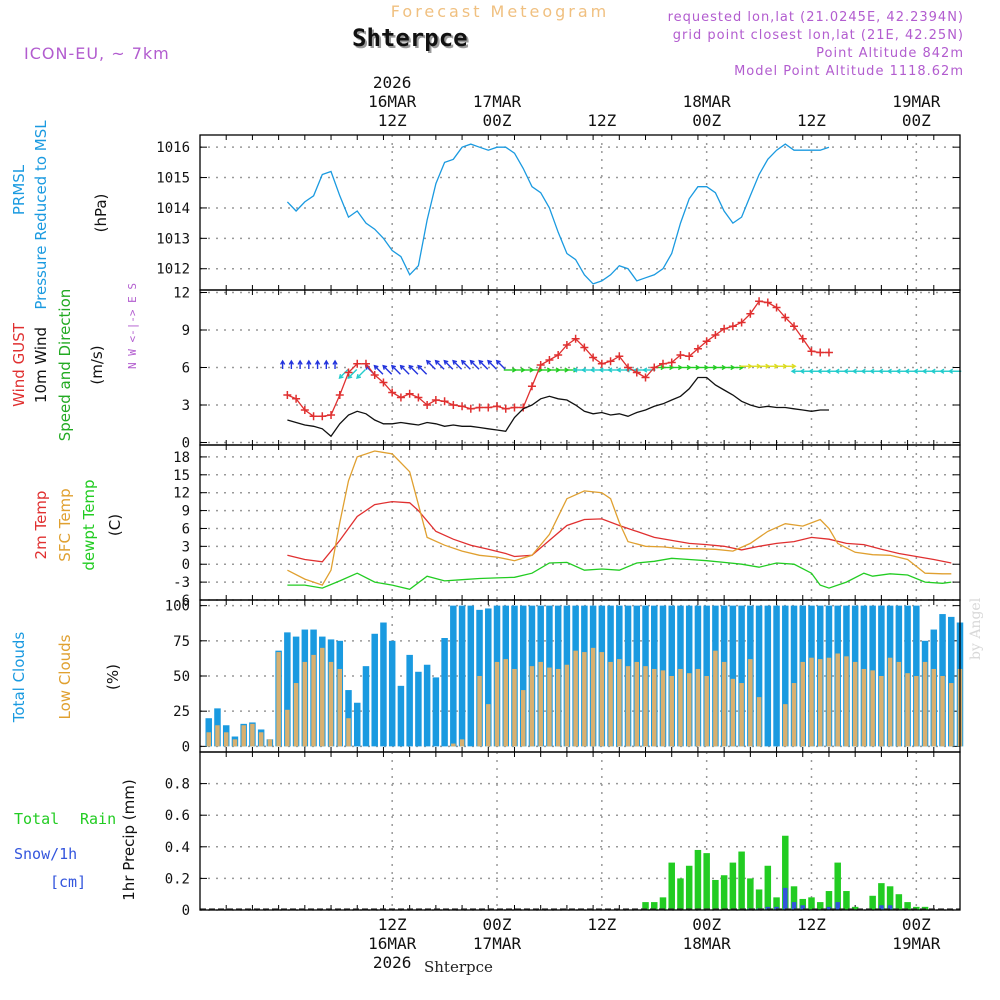  I want to click on precip-axis-label: 1hr Precip (mm), so click(129, 839).